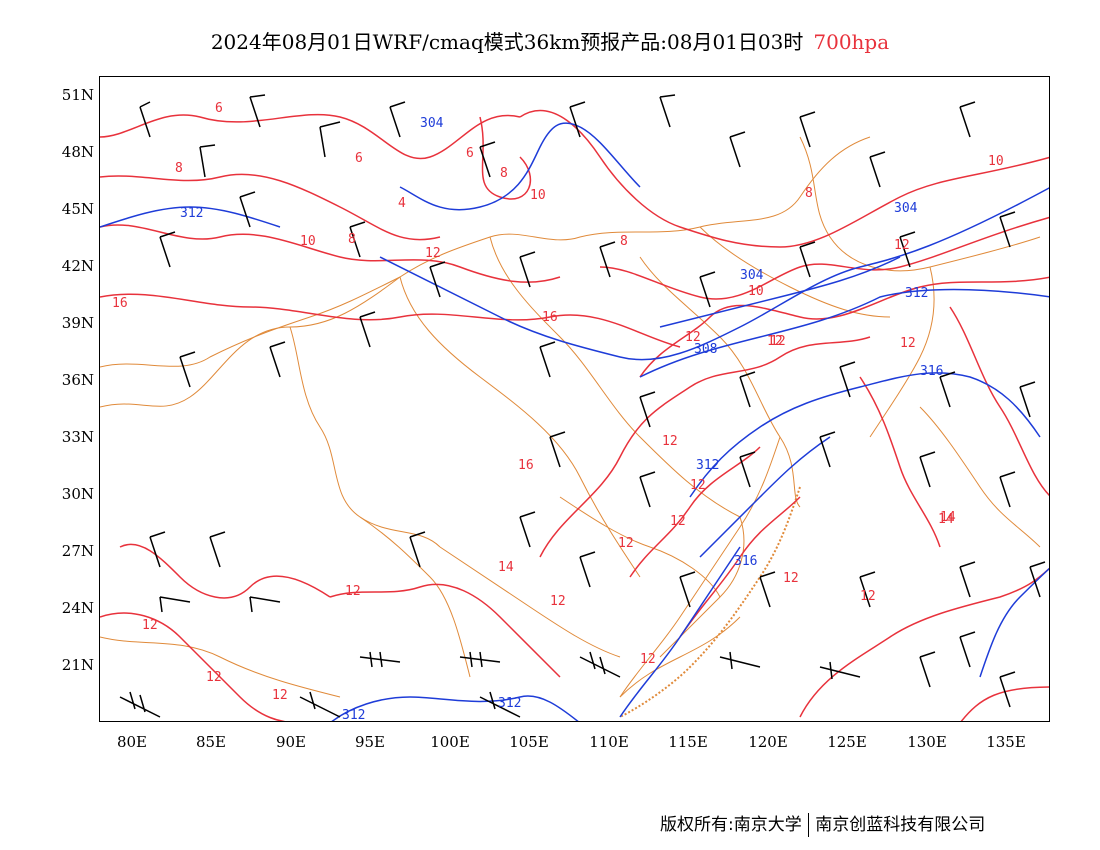 The height and width of the screenshot is (850, 1100). Describe the element at coordinates (77, 551) in the screenshot. I see `latitude-label: 27N` at that location.